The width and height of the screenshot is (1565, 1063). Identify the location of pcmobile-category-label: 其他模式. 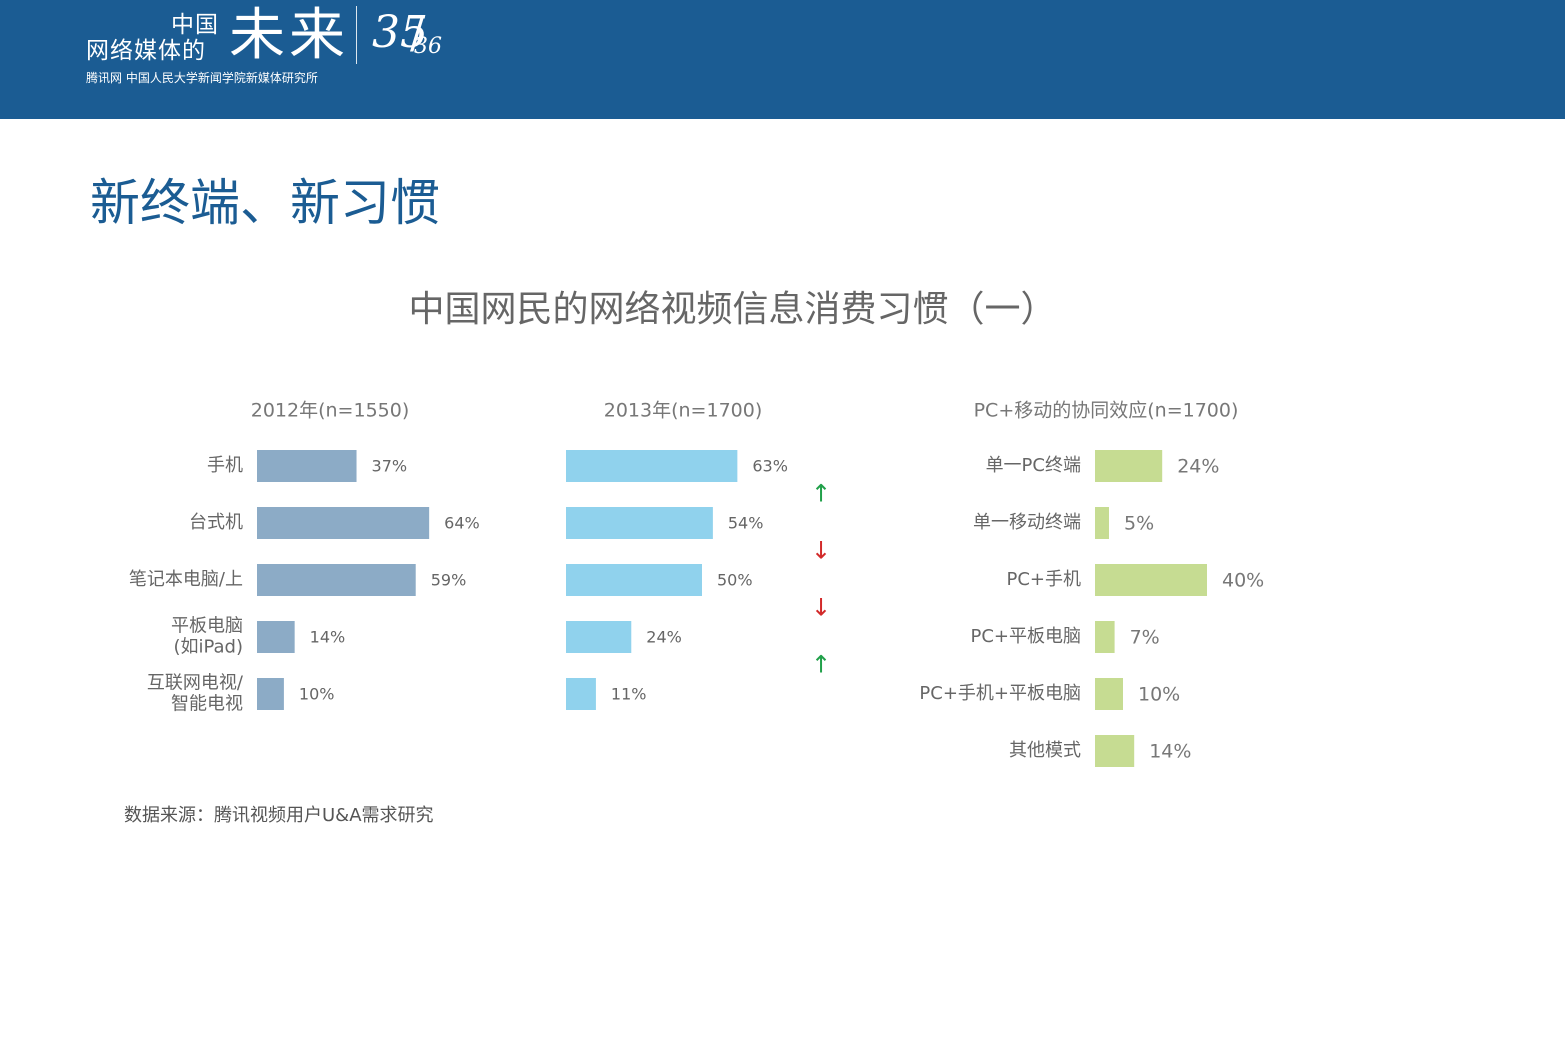
(1045, 750).